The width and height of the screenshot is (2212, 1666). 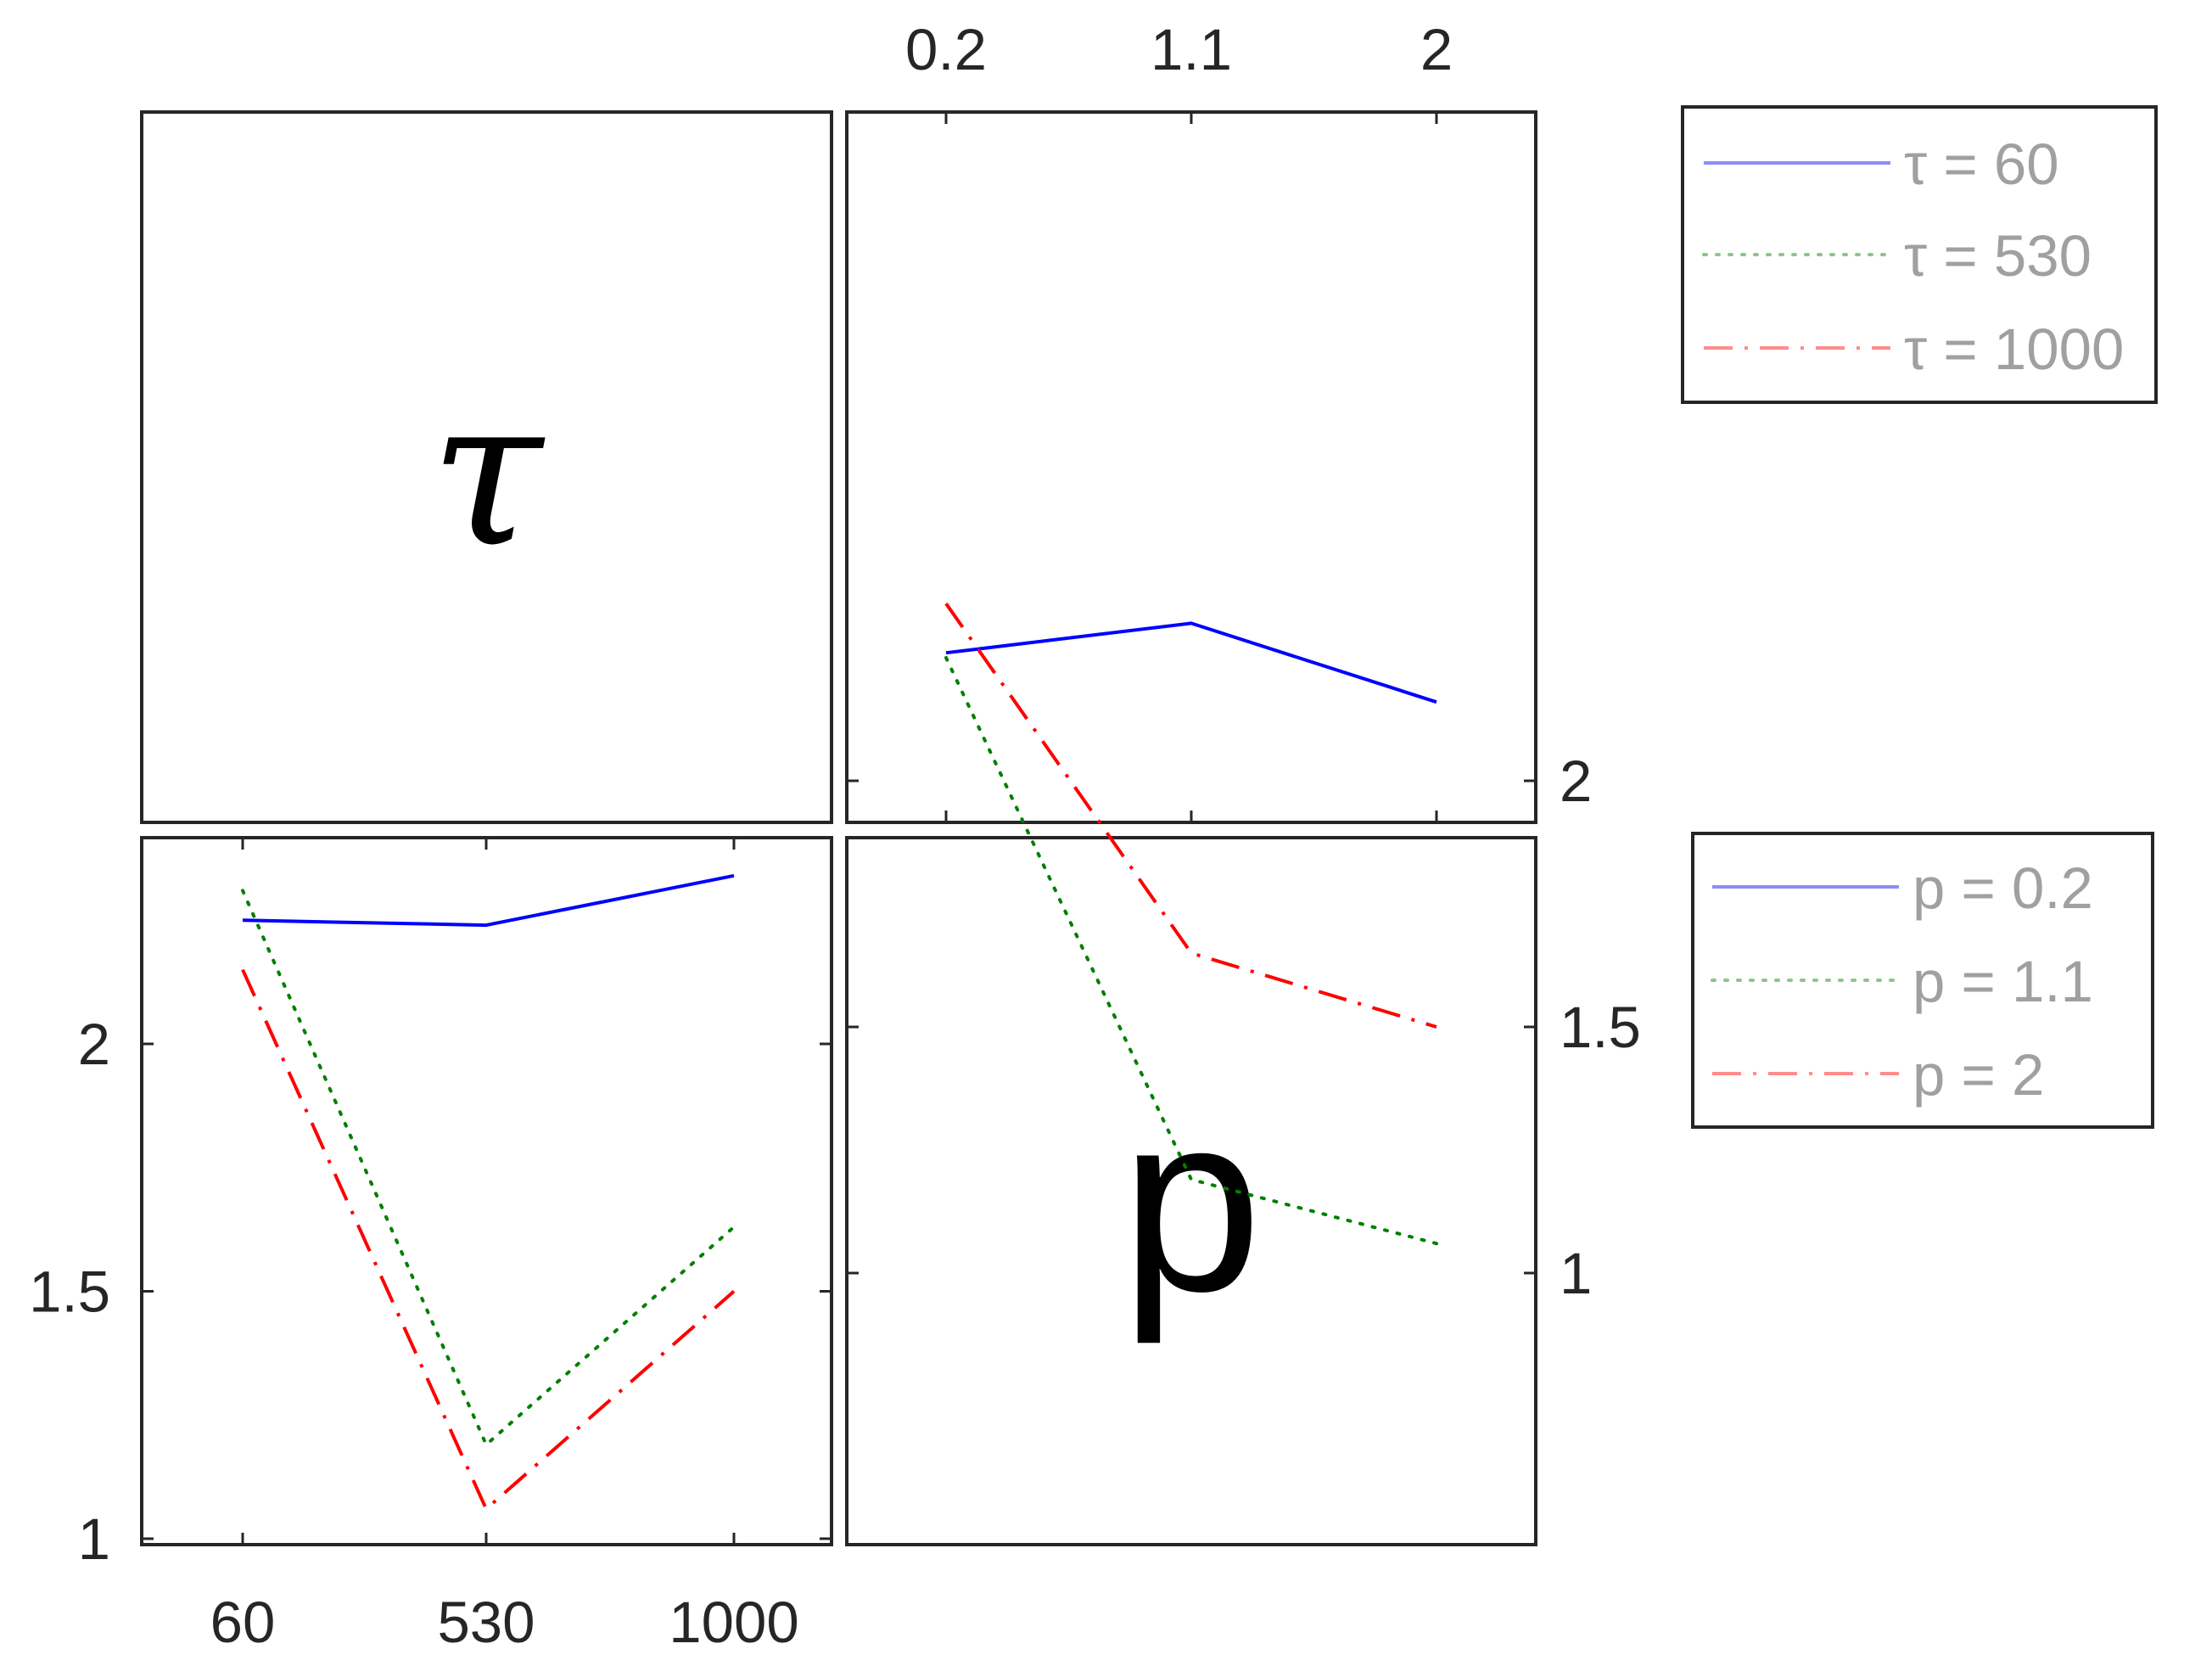 I want to click on p-vs-tau-ytick-label-2: 2, so click(x=1576, y=781).